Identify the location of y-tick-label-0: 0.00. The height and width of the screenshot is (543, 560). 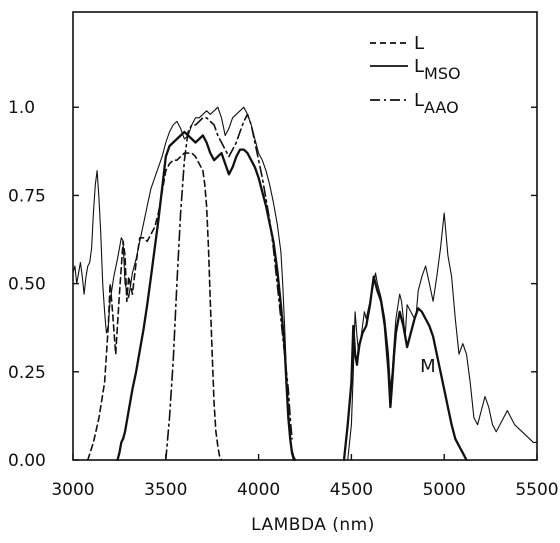
(27, 461).